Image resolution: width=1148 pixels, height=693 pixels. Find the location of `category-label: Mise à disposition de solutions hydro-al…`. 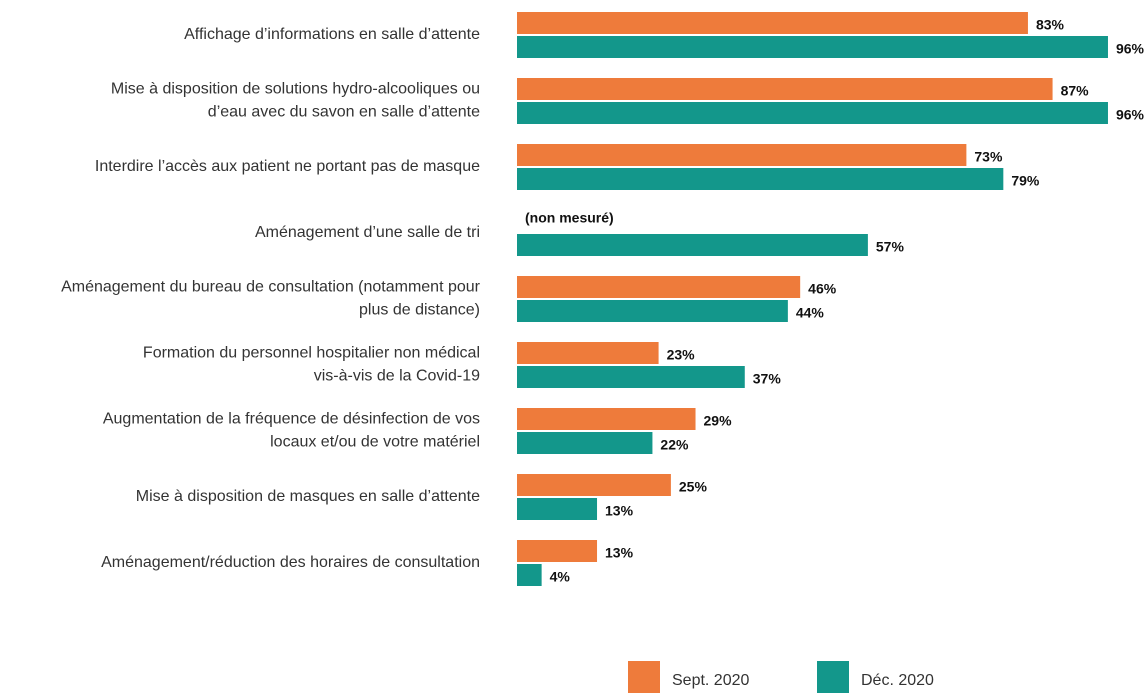

category-label: Mise à disposition de solutions hydro-al… is located at coordinates (295, 101).